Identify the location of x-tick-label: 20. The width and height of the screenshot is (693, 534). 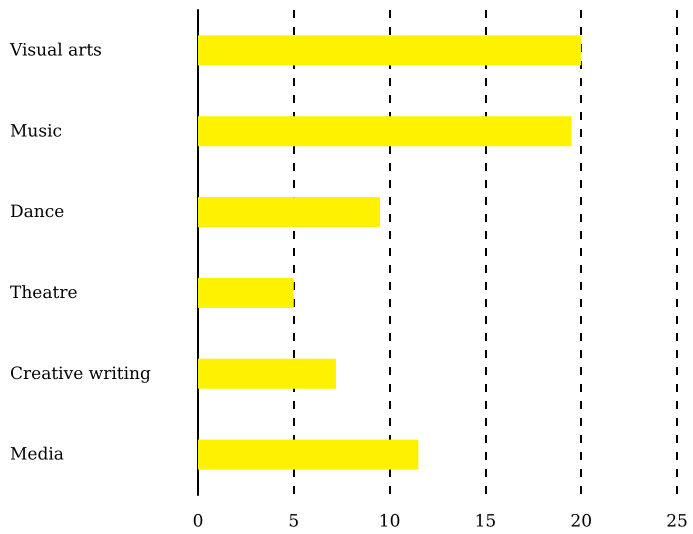
(581, 522).